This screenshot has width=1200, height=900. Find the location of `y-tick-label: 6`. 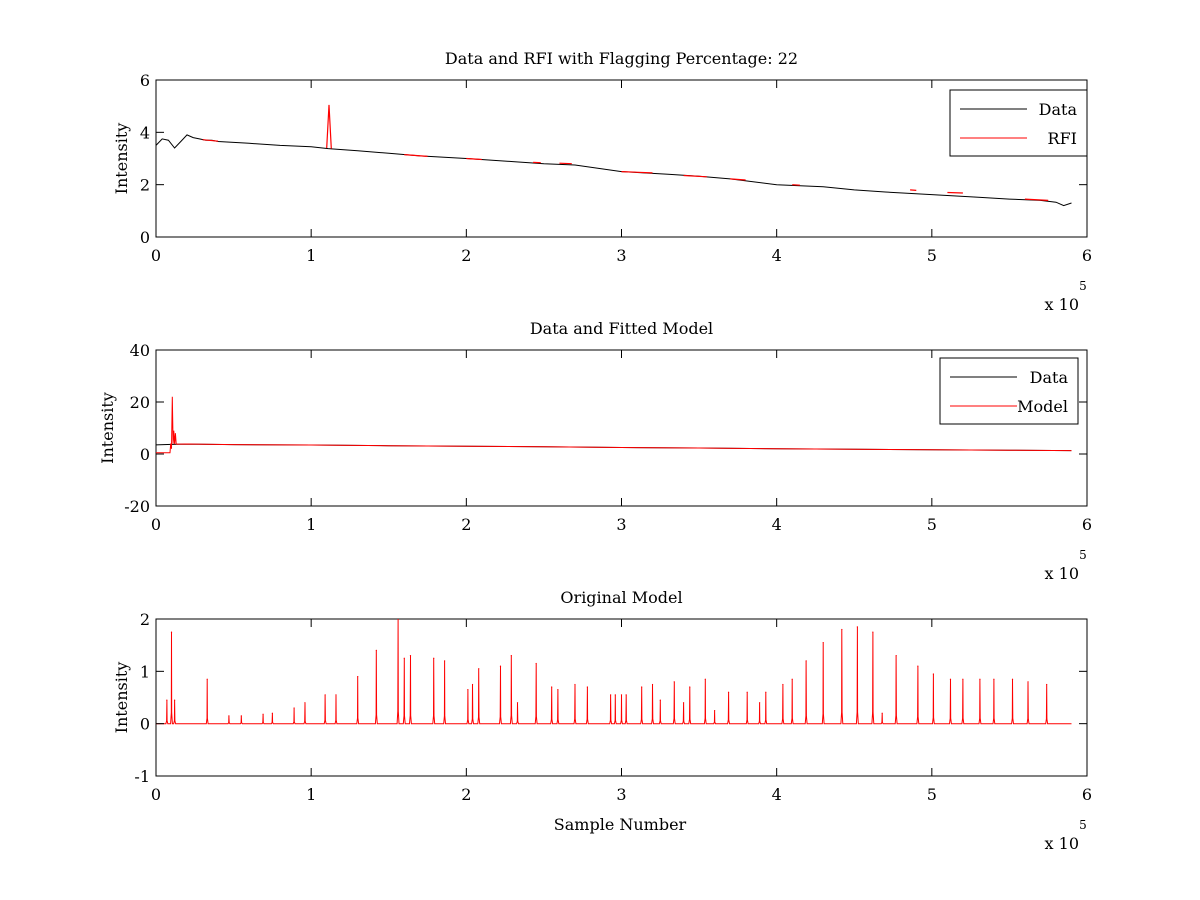

y-tick-label: 6 is located at coordinates (145, 80).